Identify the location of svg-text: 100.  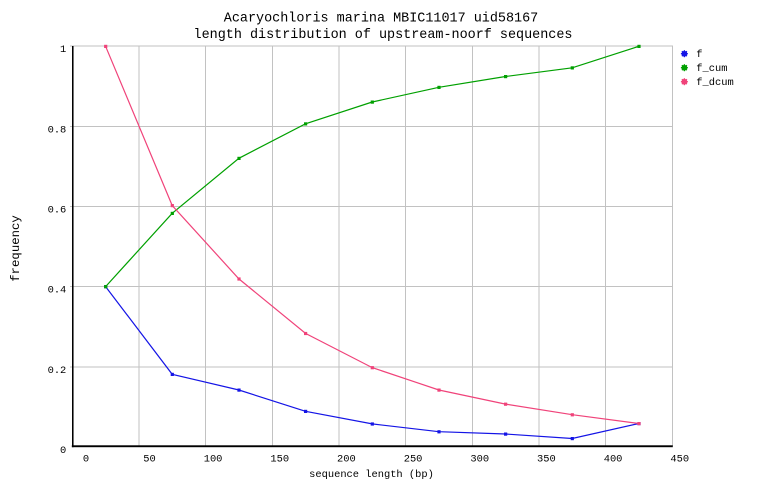
(213, 460).